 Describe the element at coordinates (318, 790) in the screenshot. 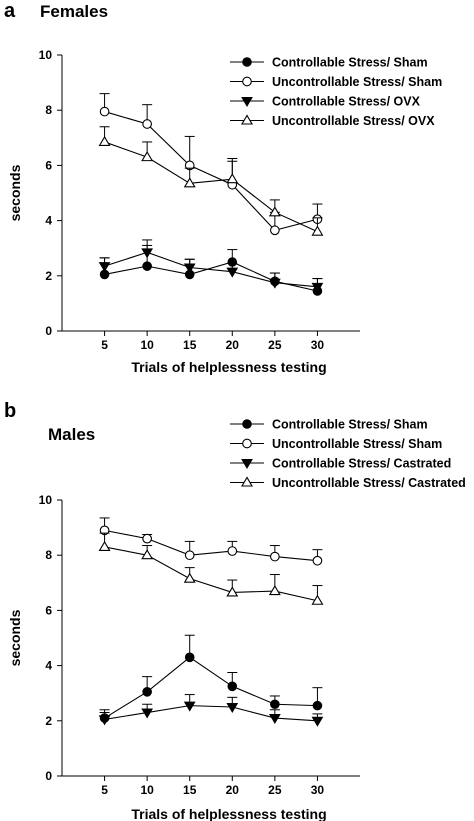

I see `x-tick-label: 30` at that location.